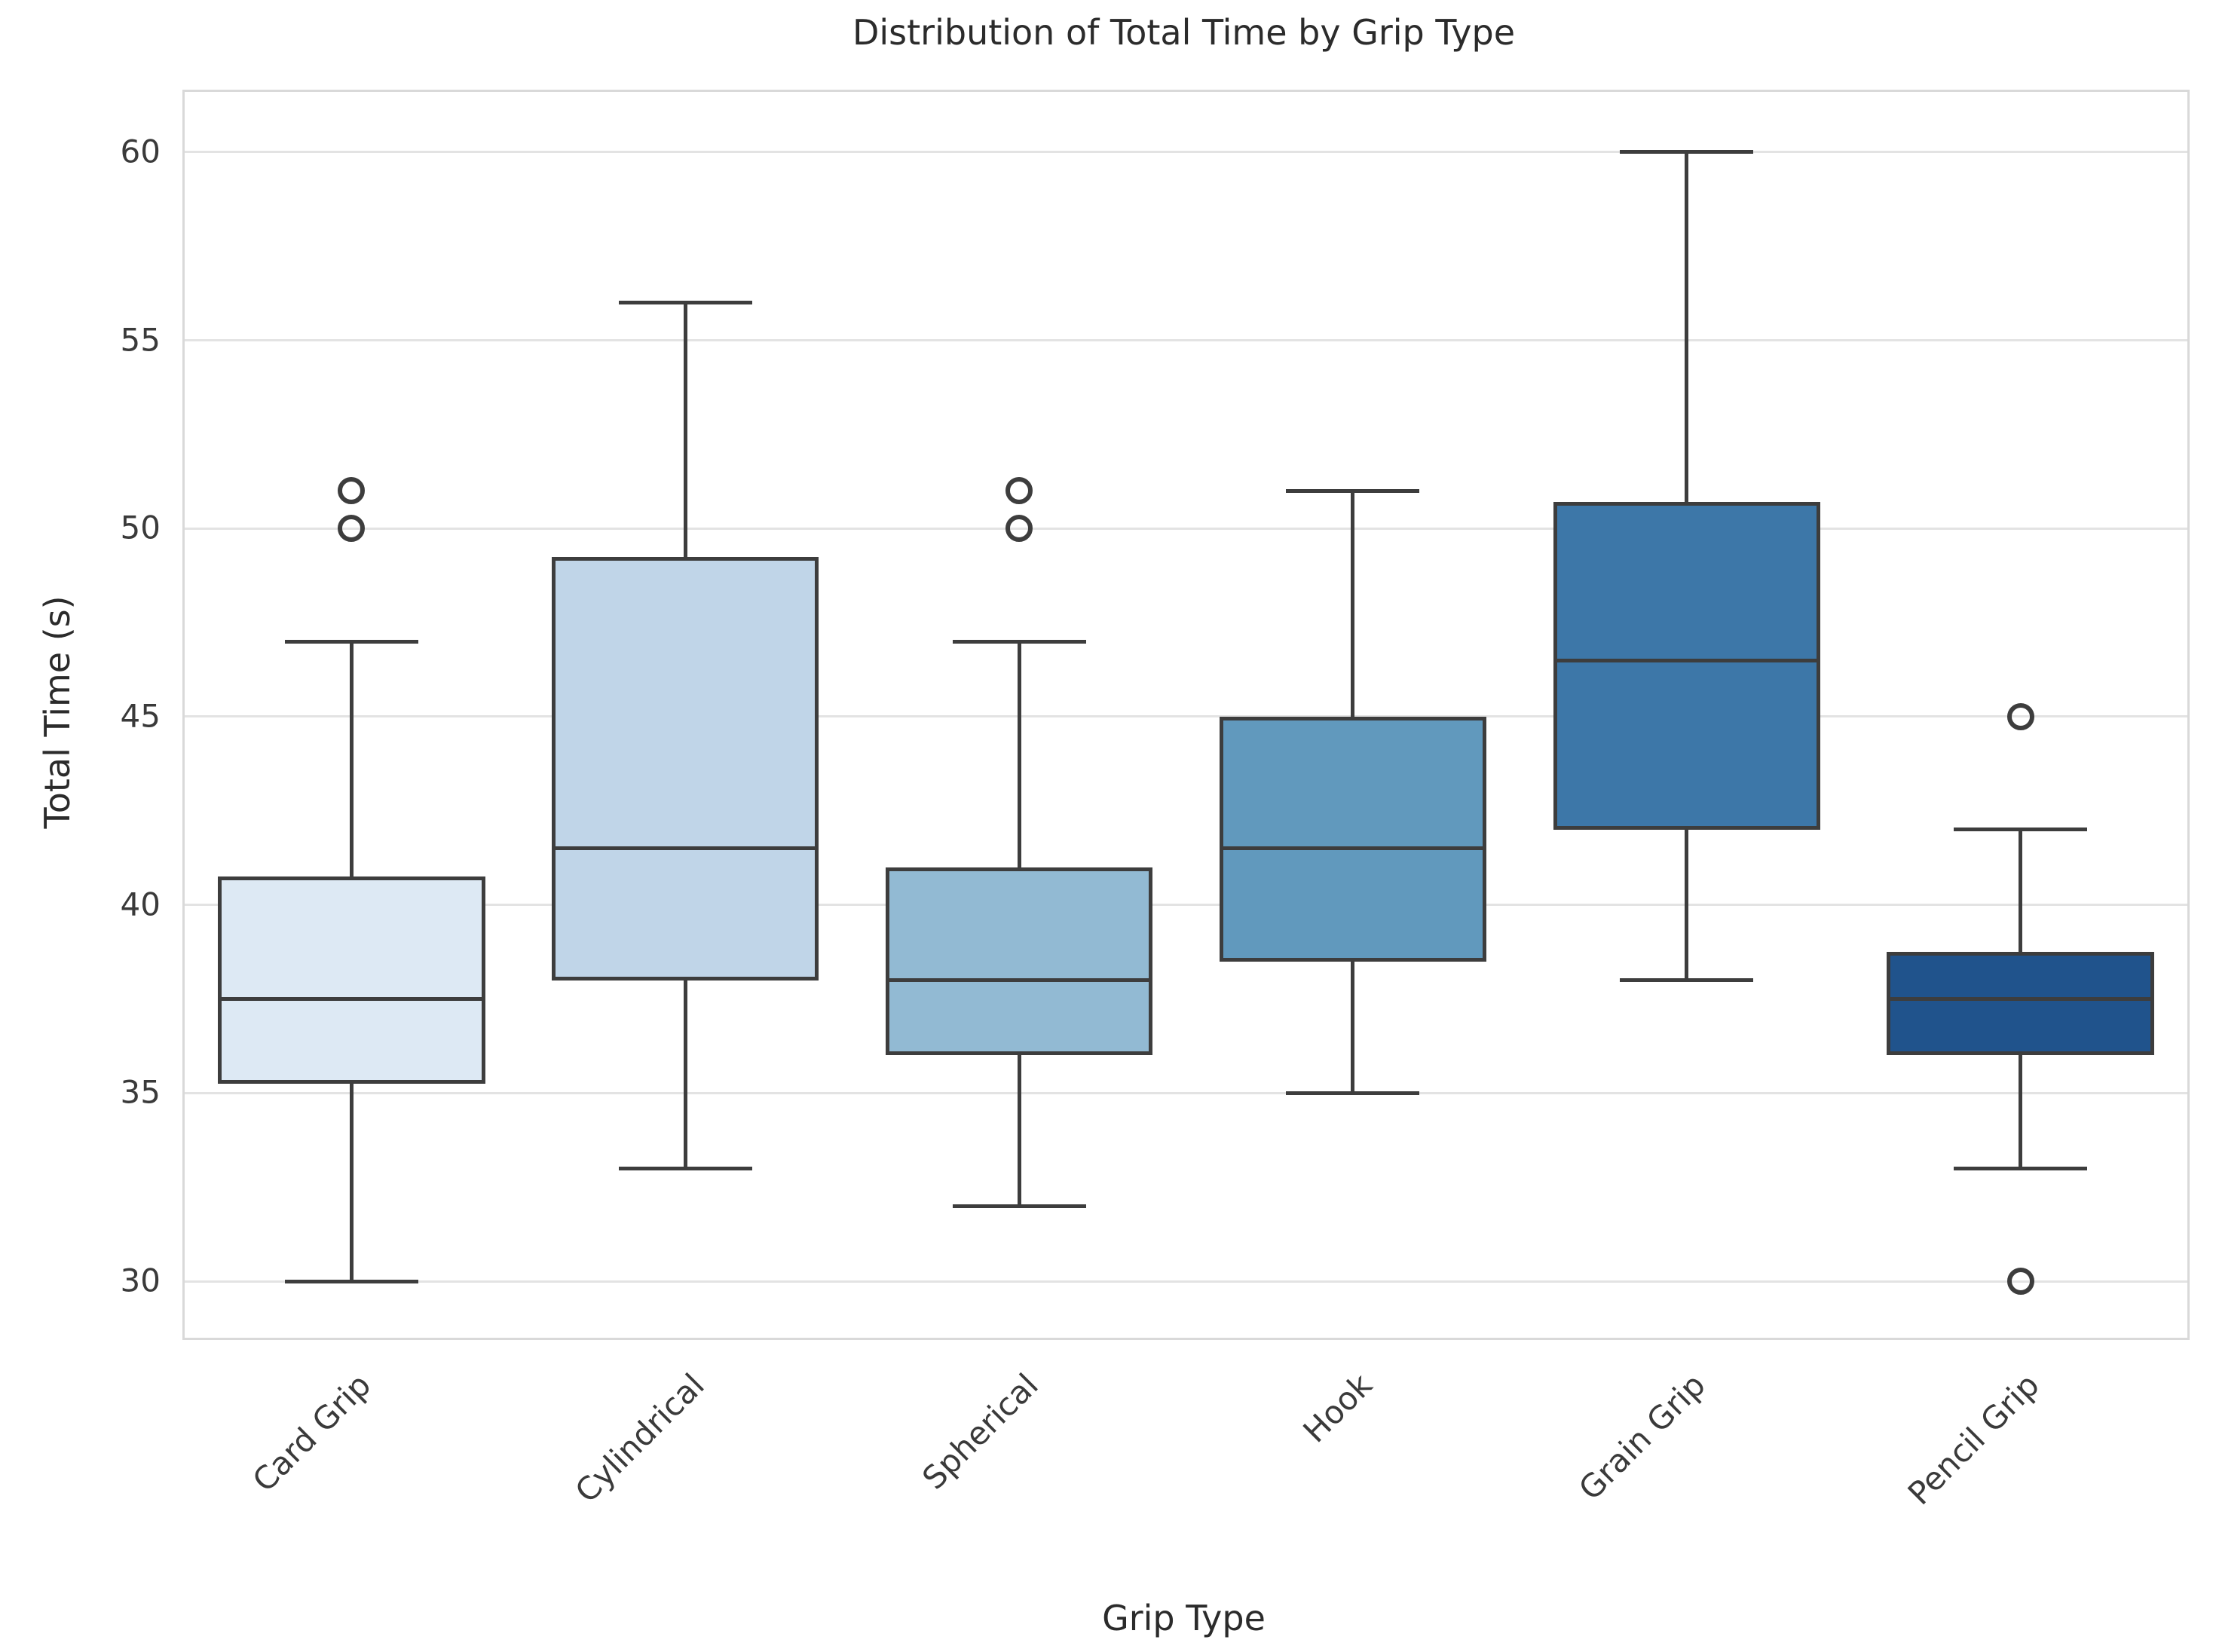 Image resolution: width=2216 pixels, height=1652 pixels. Describe the element at coordinates (980, 1432) in the screenshot. I see `x-tick-label: Spherical` at that location.